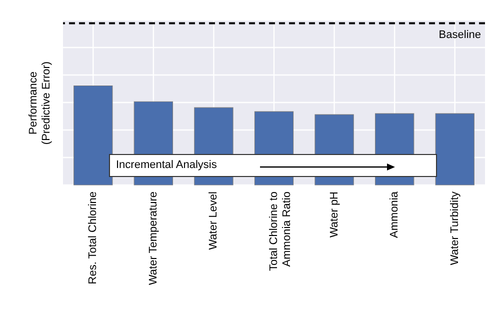 The width and height of the screenshot is (500, 333). I want to click on x-tick-label: Water pH, so click(334, 214).